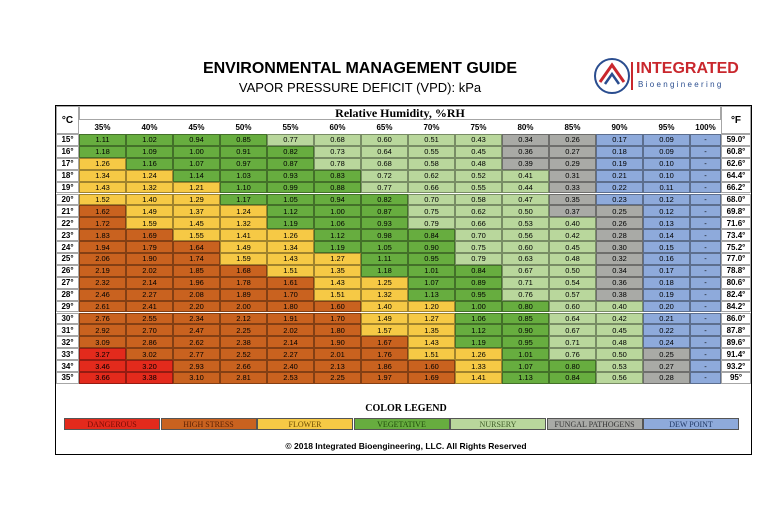 The width and height of the screenshot is (768, 517). Describe the element at coordinates (149, 163) in the screenshot. I see `vpd-cell: 1.16` at that location.